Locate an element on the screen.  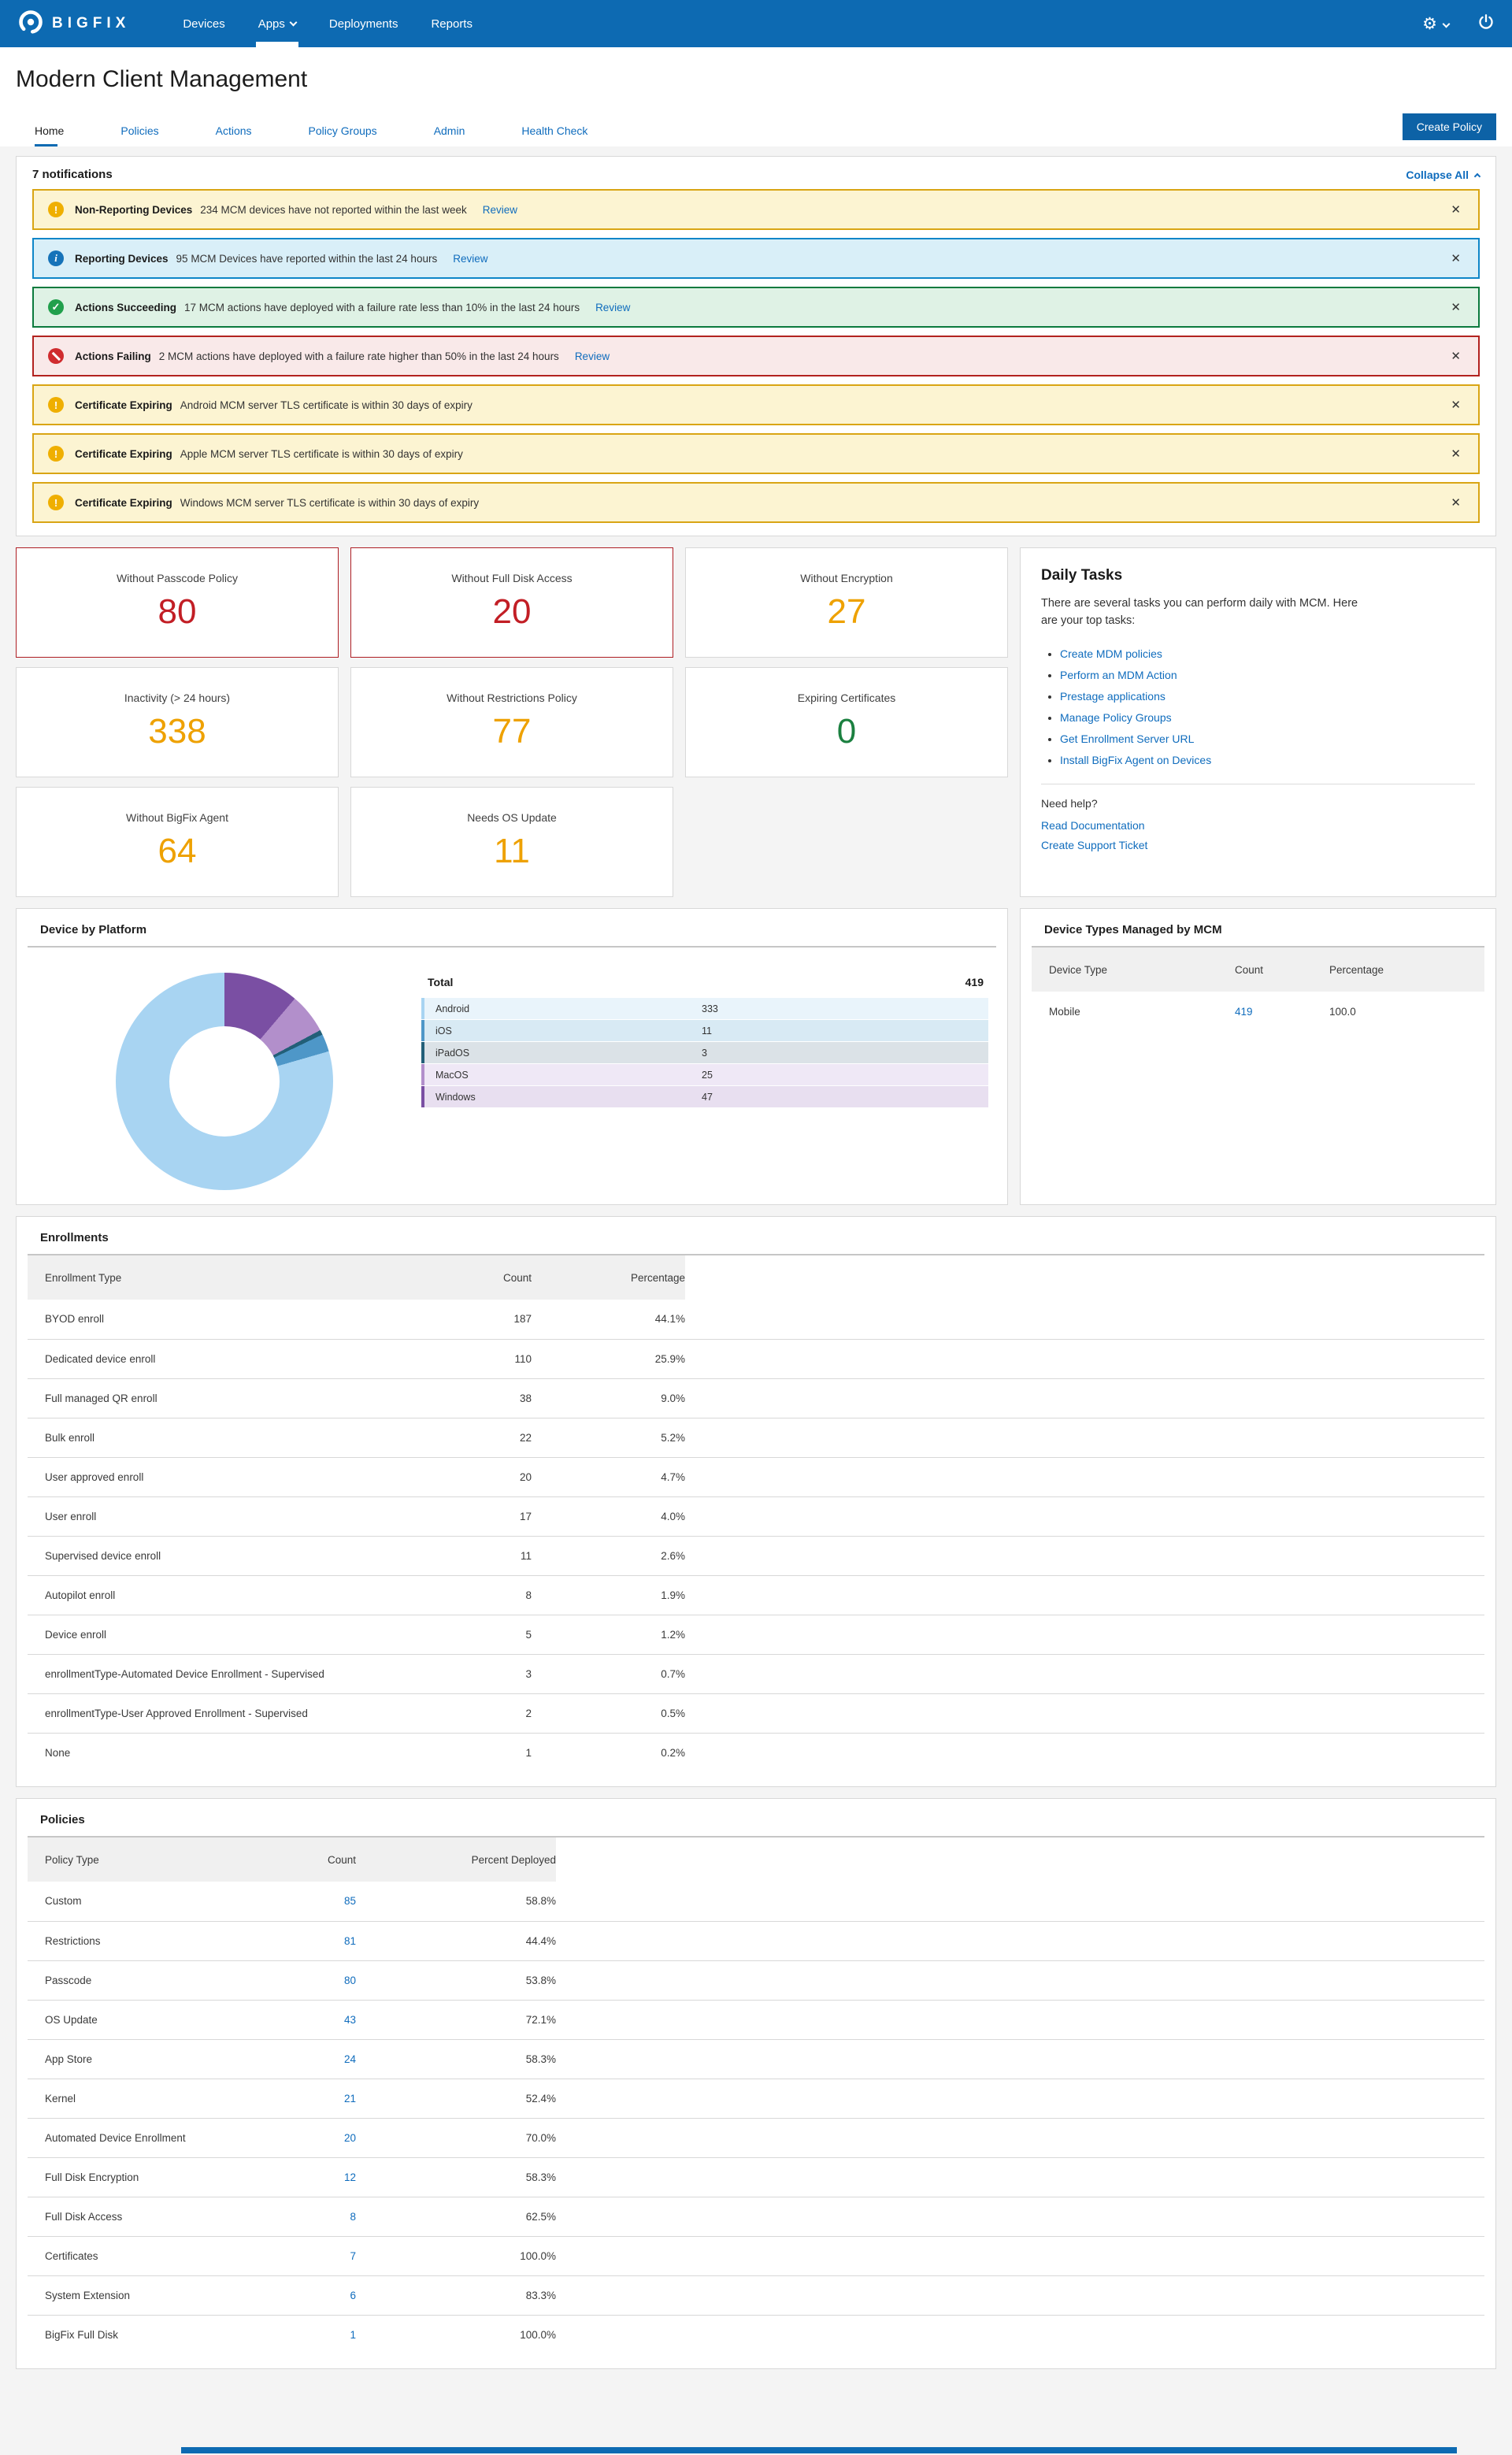
help-link: Read Documentation is located at coordinates (1093, 825).